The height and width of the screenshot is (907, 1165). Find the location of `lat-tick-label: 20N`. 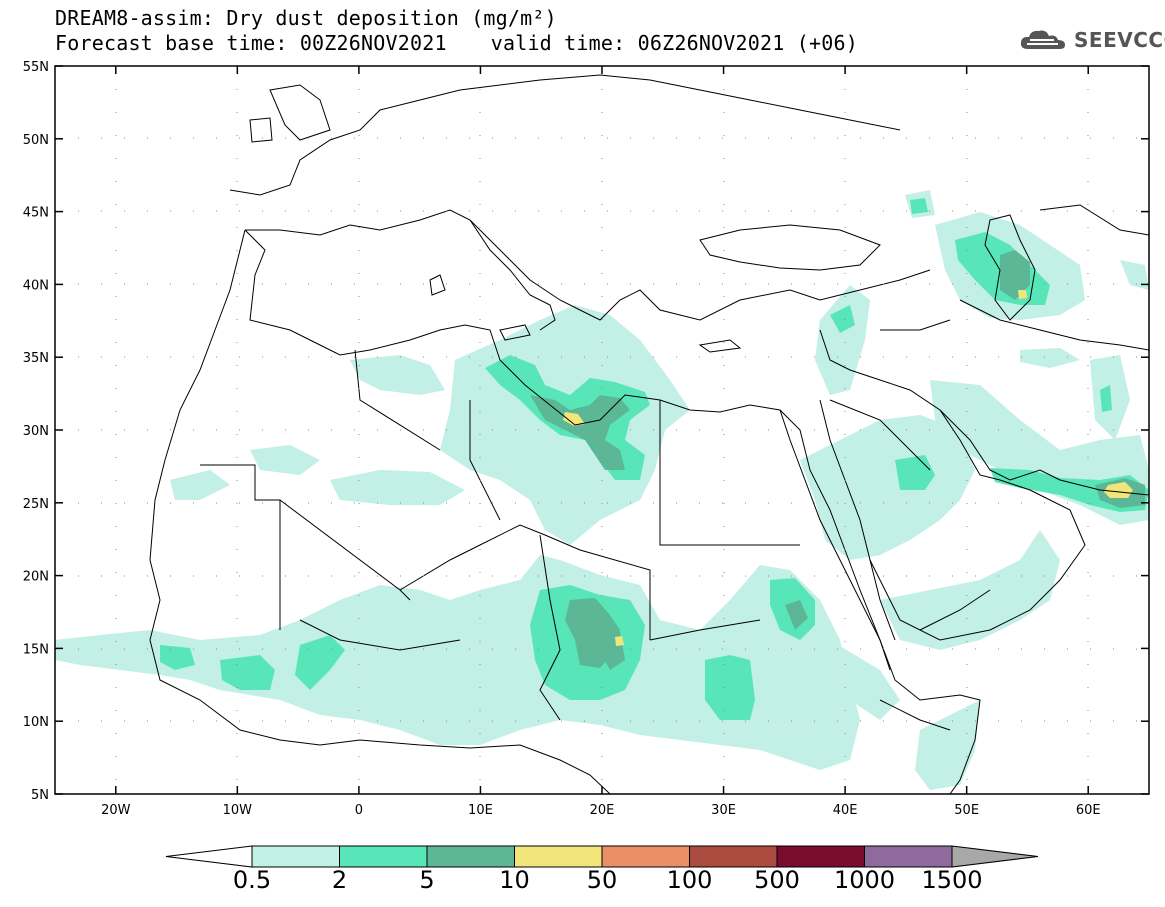

lat-tick-label: 20N is located at coordinates (36, 577).